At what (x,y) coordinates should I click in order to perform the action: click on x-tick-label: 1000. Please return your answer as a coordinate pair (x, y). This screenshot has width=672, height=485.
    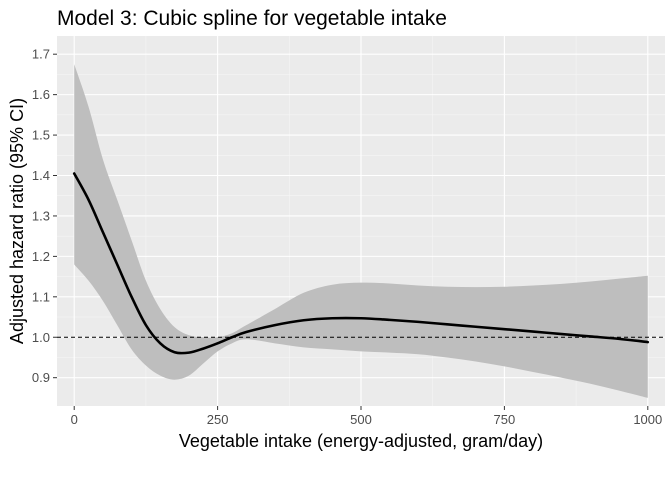
    Looking at the image, I should click on (647, 419).